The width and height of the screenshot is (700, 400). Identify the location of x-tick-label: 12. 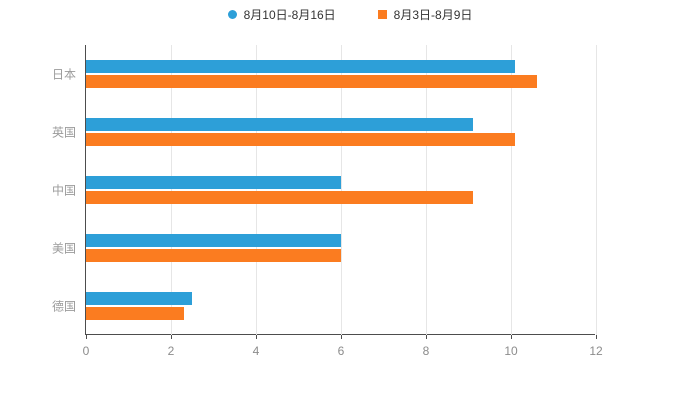
(596, 351).